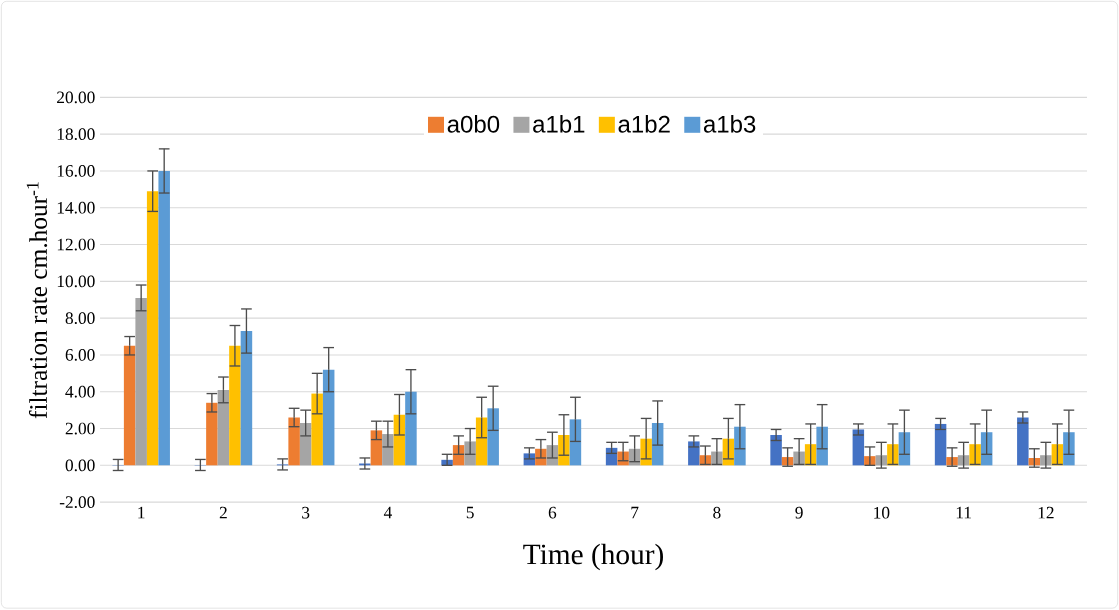 The image size is (1119, 610). Describe the element at coordinates (76, 97) in the screenshot. I see `y-tick-label: 20.00` at that location.